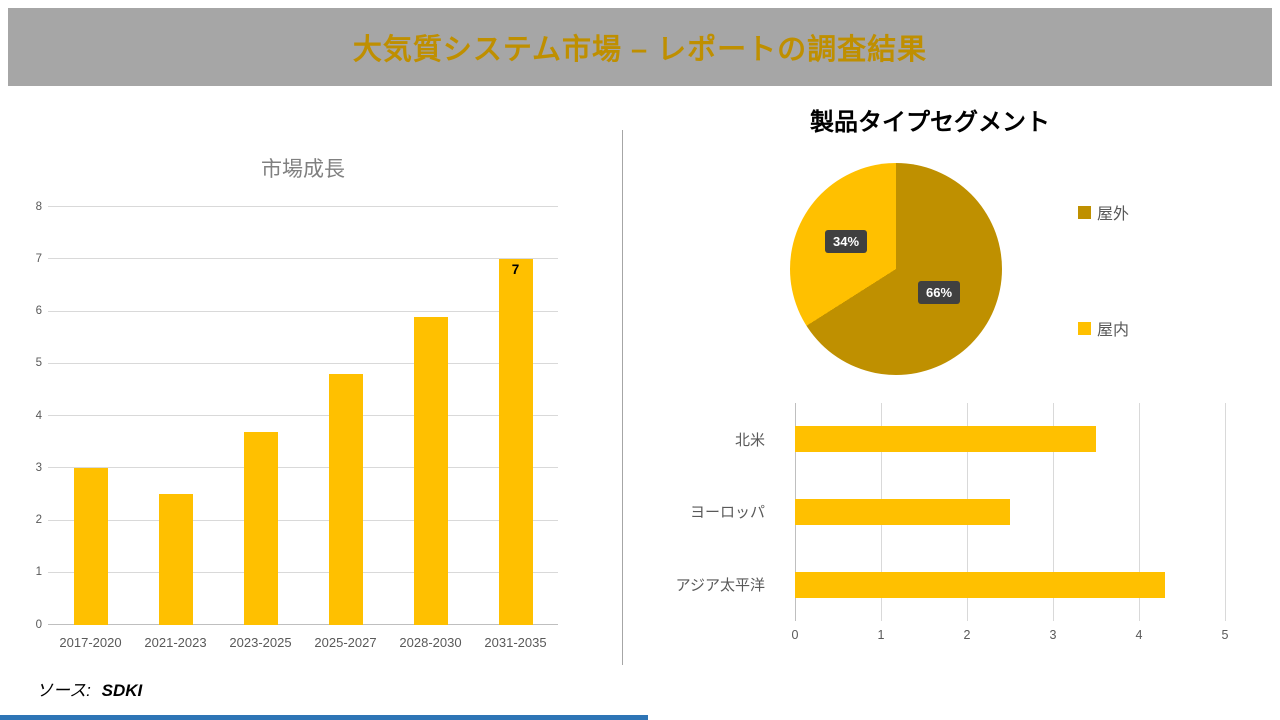 The image size is (1280, 720). What do you see at coordinates (846, 241) in the screenshot?
I see `pie-slice-label-indoor: 34%` at bounding box center [846, 241].